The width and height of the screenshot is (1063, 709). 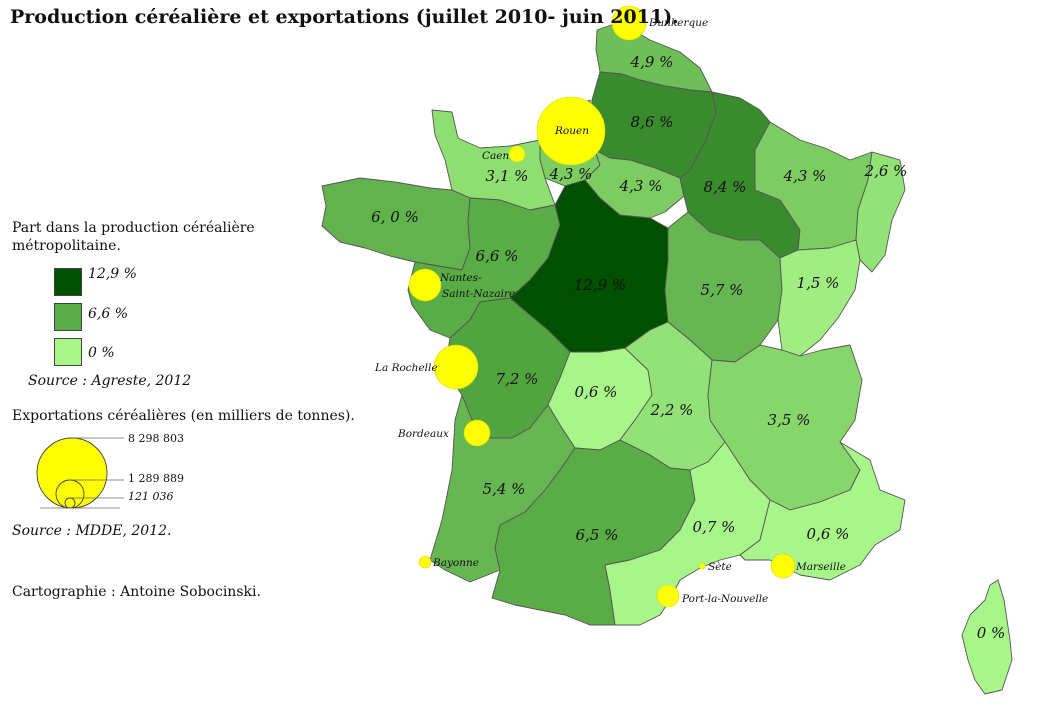 I want to click on port-circle-sete, so click(x=702, y=566).